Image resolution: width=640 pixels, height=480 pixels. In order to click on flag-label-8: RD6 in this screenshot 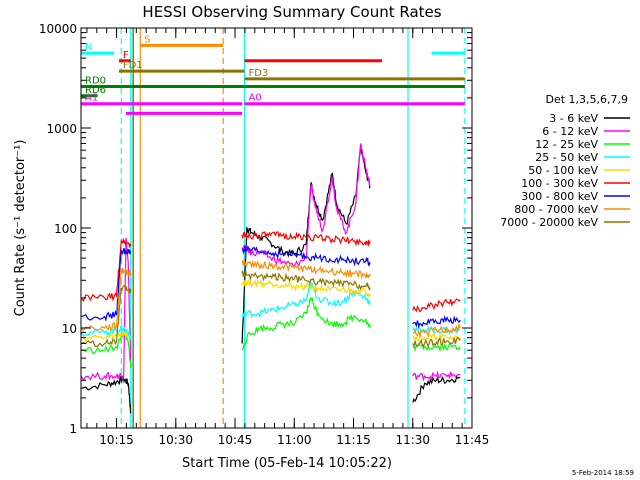, I will do `click(95, 90)`.